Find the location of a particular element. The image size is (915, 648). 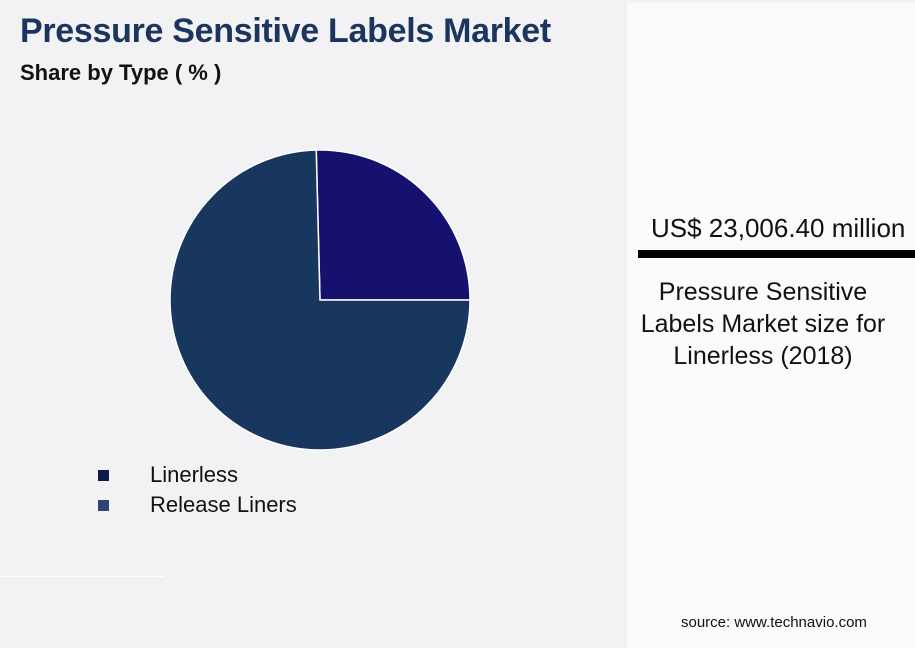

legend-item-linerless: Linerless is located at coordinates (197, 475).